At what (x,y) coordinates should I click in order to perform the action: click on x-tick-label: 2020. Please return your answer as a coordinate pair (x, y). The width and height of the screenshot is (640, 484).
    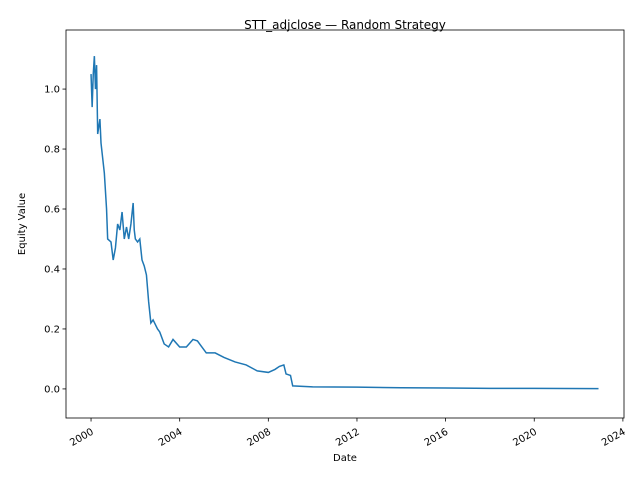
    Looking at the image, I should click on (525, 438).